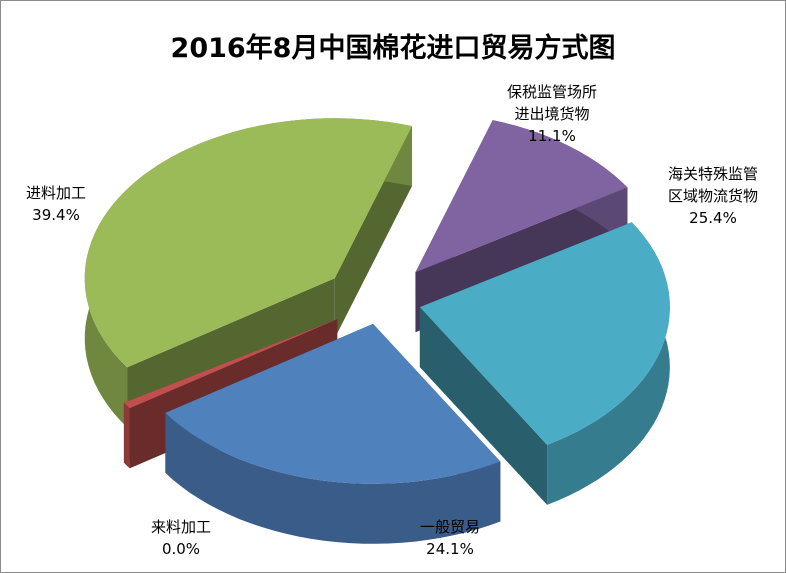  I want to click on slice-name: 进出境货物, so click(551, 114).